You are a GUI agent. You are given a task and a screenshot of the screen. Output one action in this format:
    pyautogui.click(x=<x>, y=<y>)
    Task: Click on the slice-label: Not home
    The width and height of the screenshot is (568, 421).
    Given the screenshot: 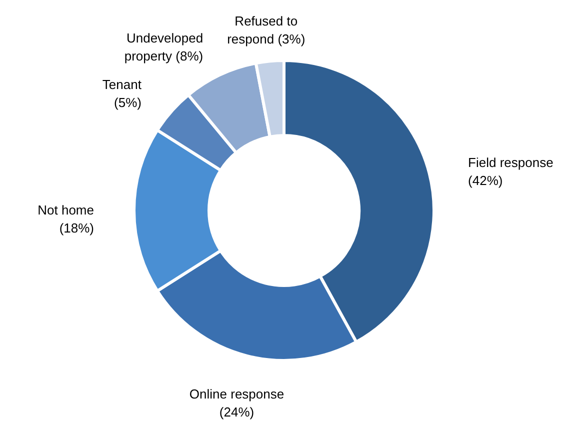 What is the action you would take?
    pyautogui.click(x=66, y=210)
    